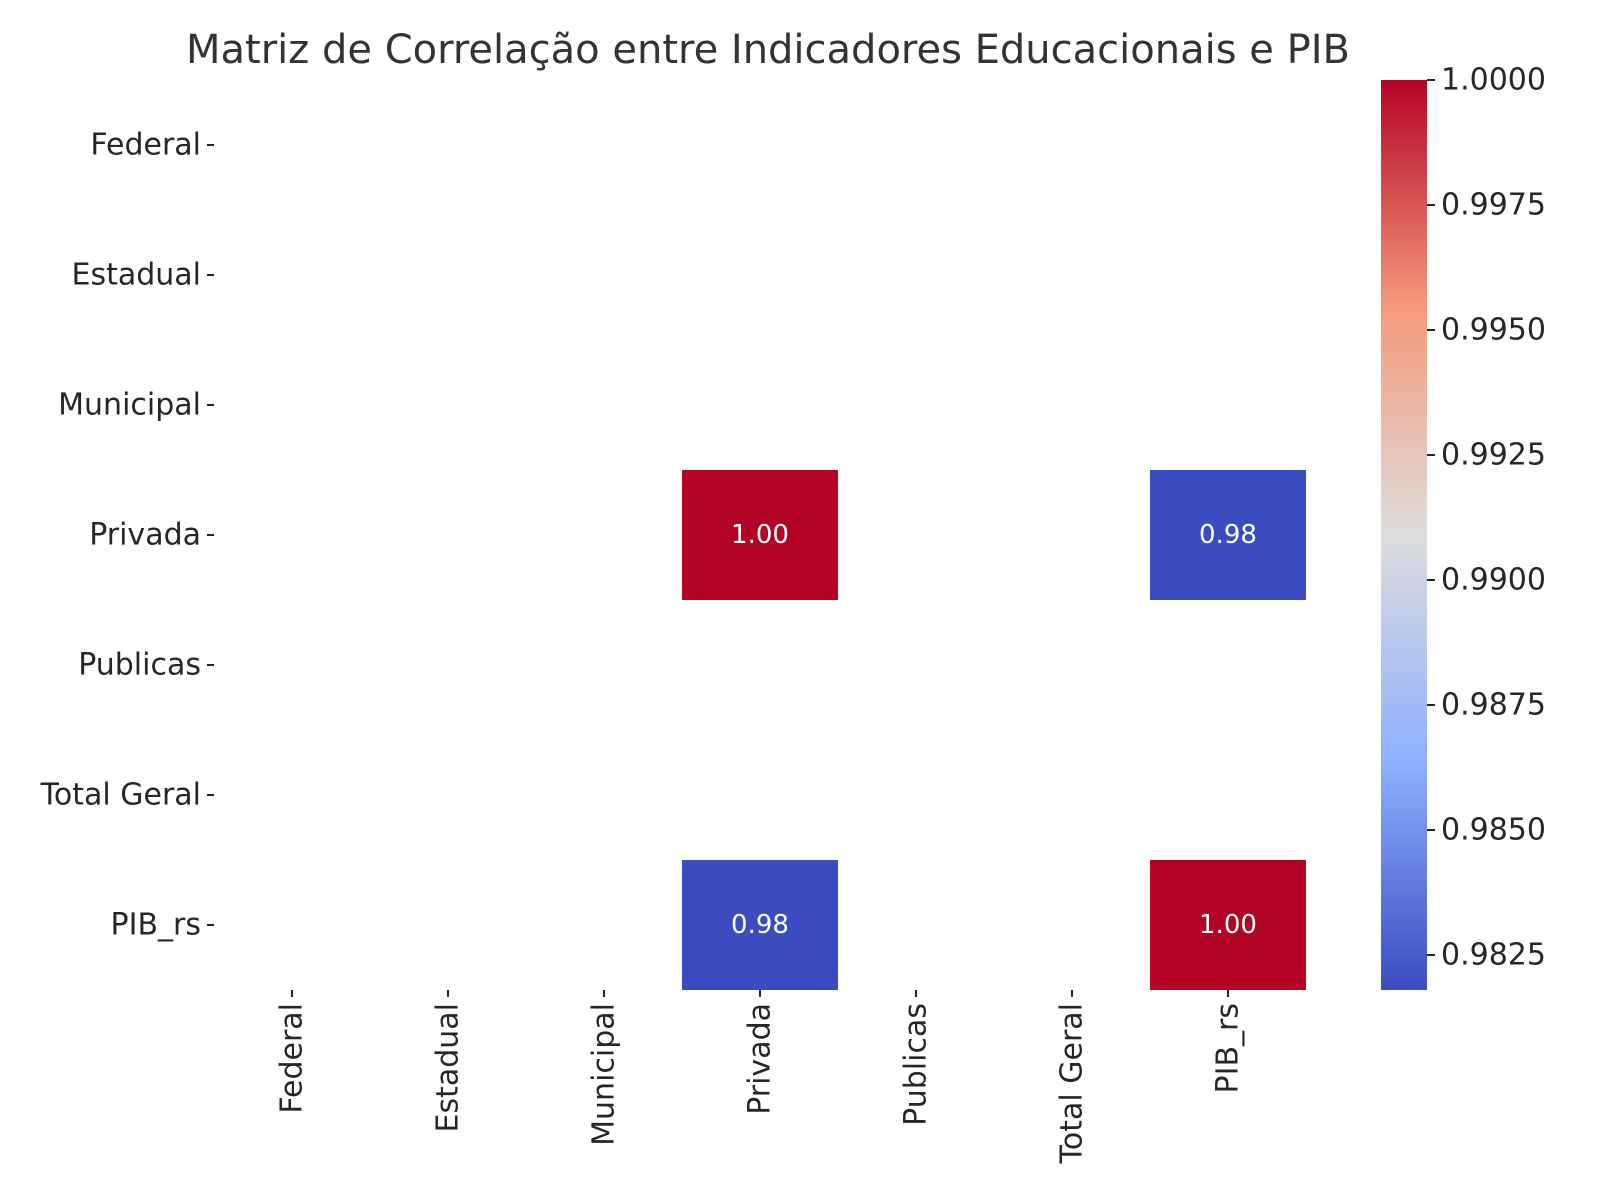 This screenshot has width=1600, height=1200. Describe the element at coordinates (120, 795) in the screenshot. I see `y-tick-label-total-geral: Total Geral` at that location.